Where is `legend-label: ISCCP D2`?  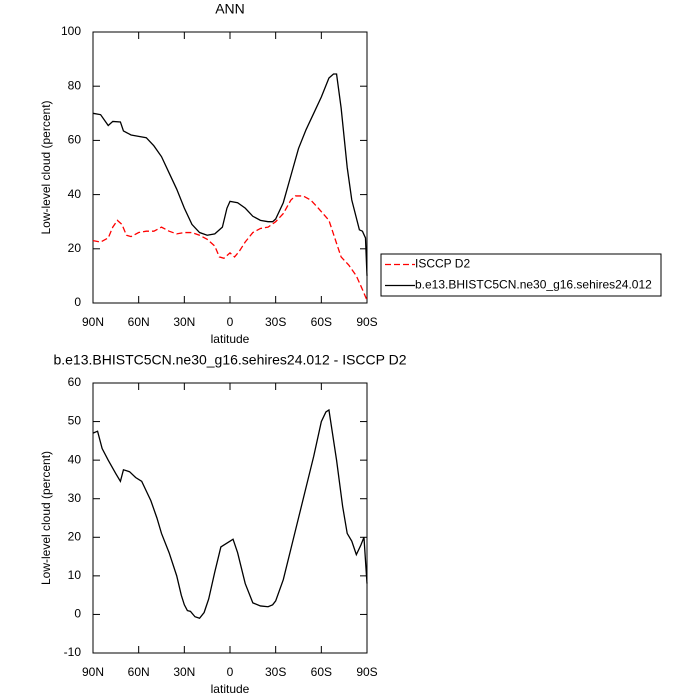
legend-label: ISCCP D2 is located at coordinates (442, 264).